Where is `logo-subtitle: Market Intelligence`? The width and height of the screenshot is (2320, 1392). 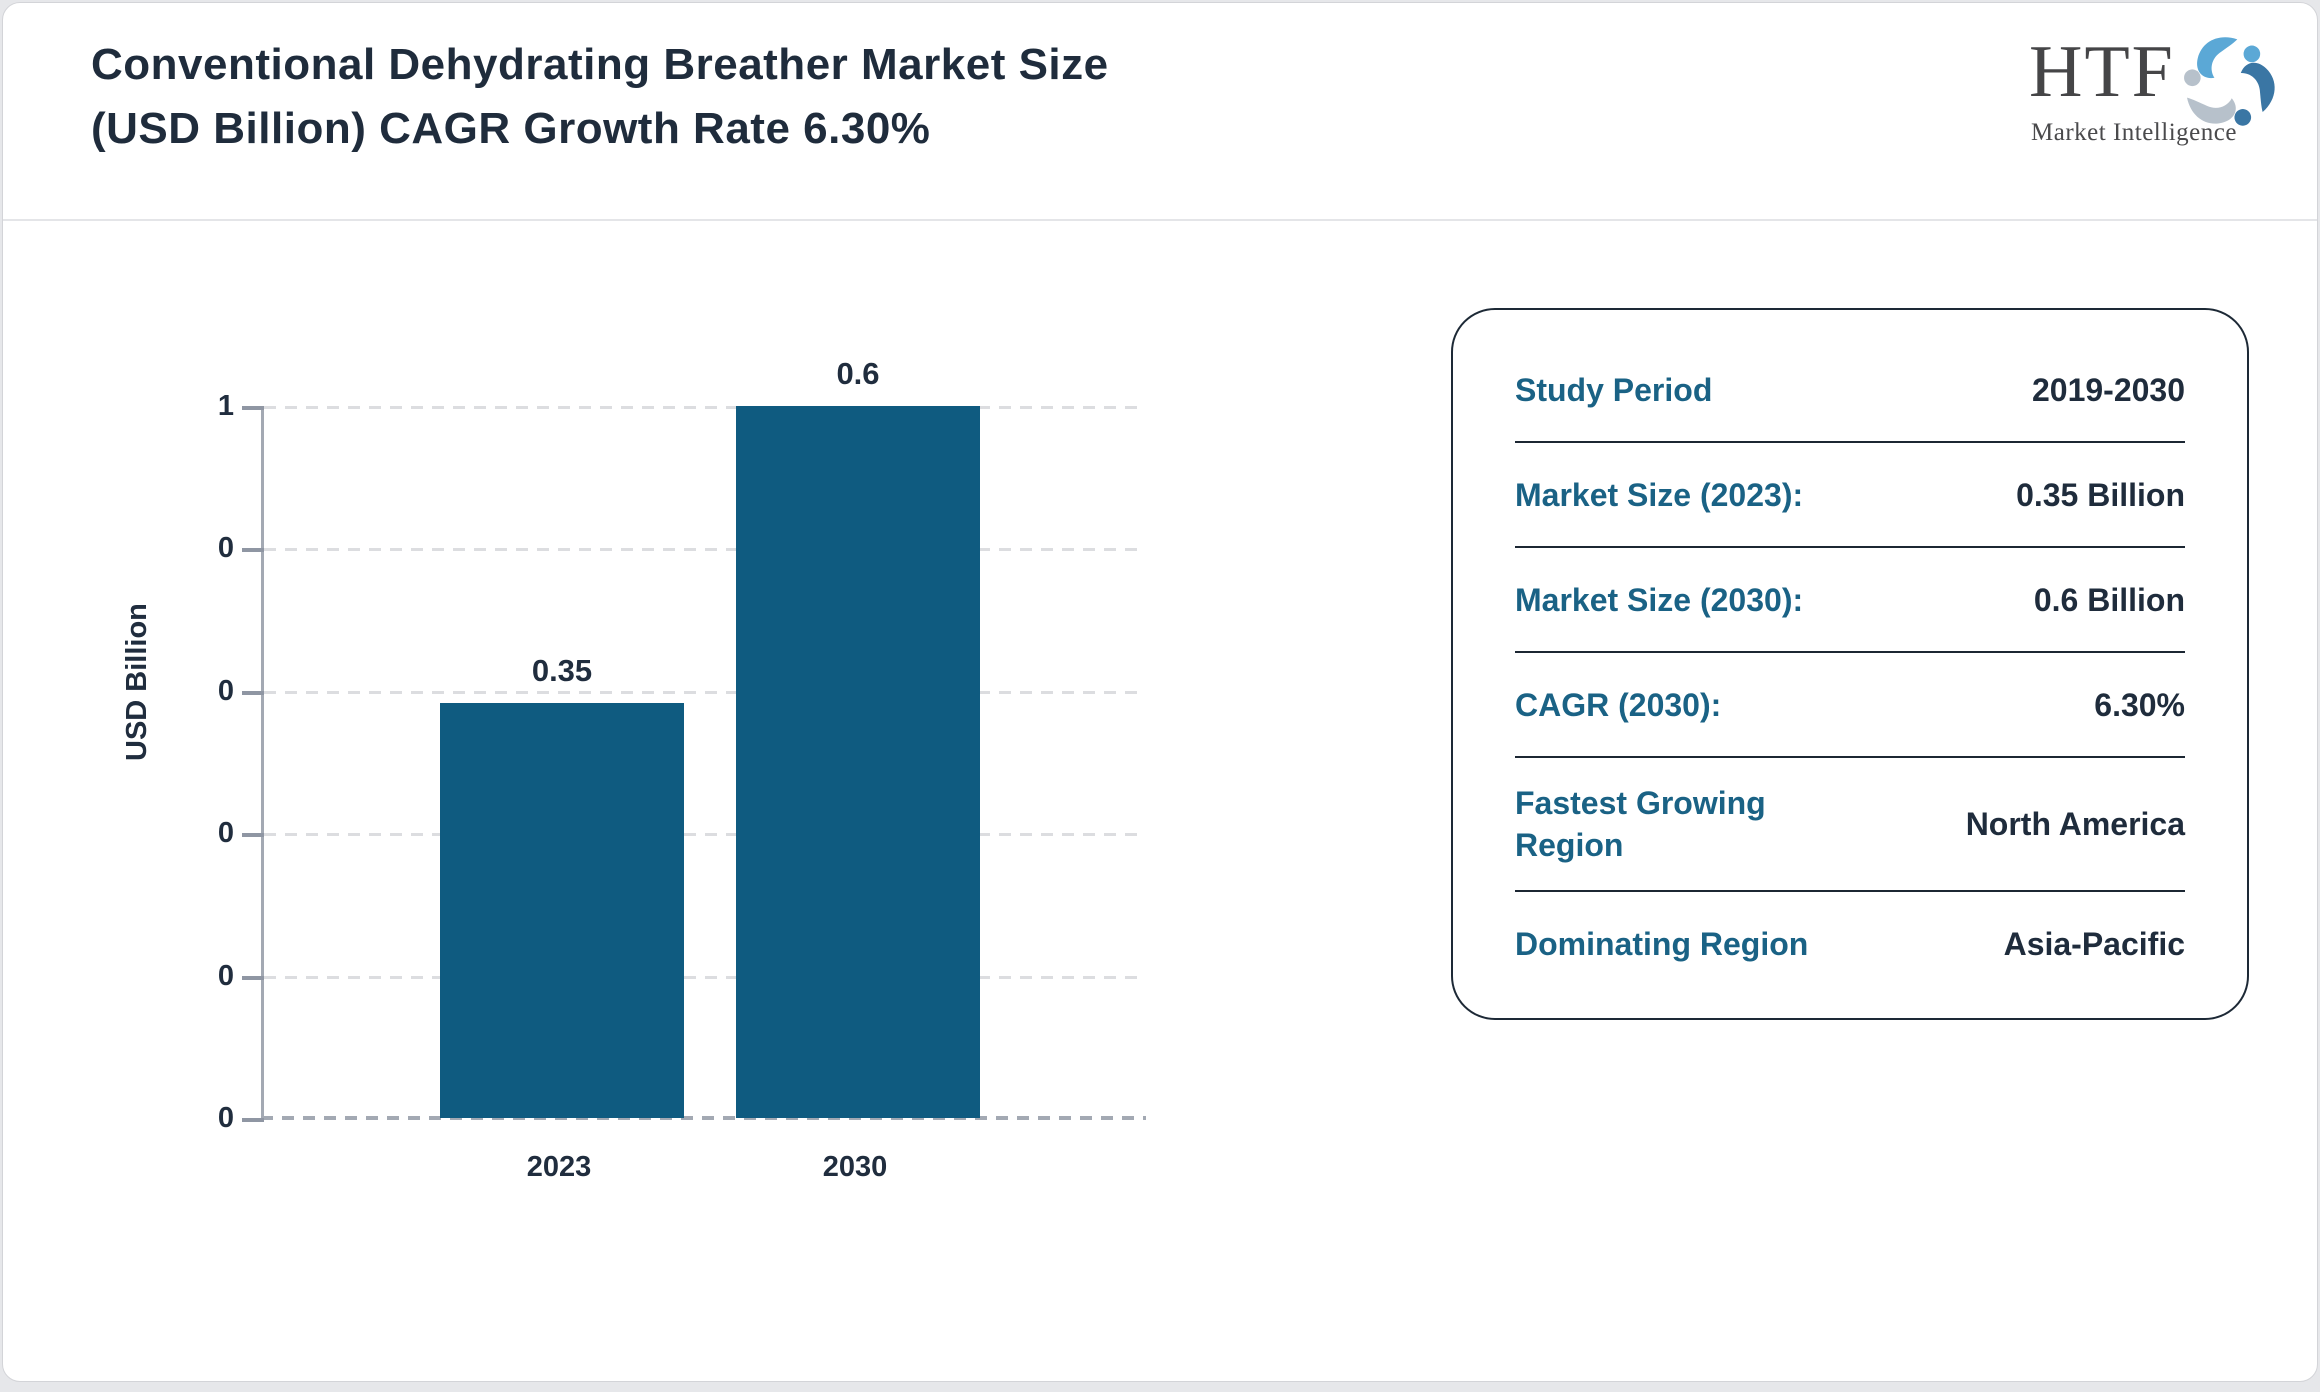 logo-subtitle: Market Intelligence is located at coordinates (2134, 132).